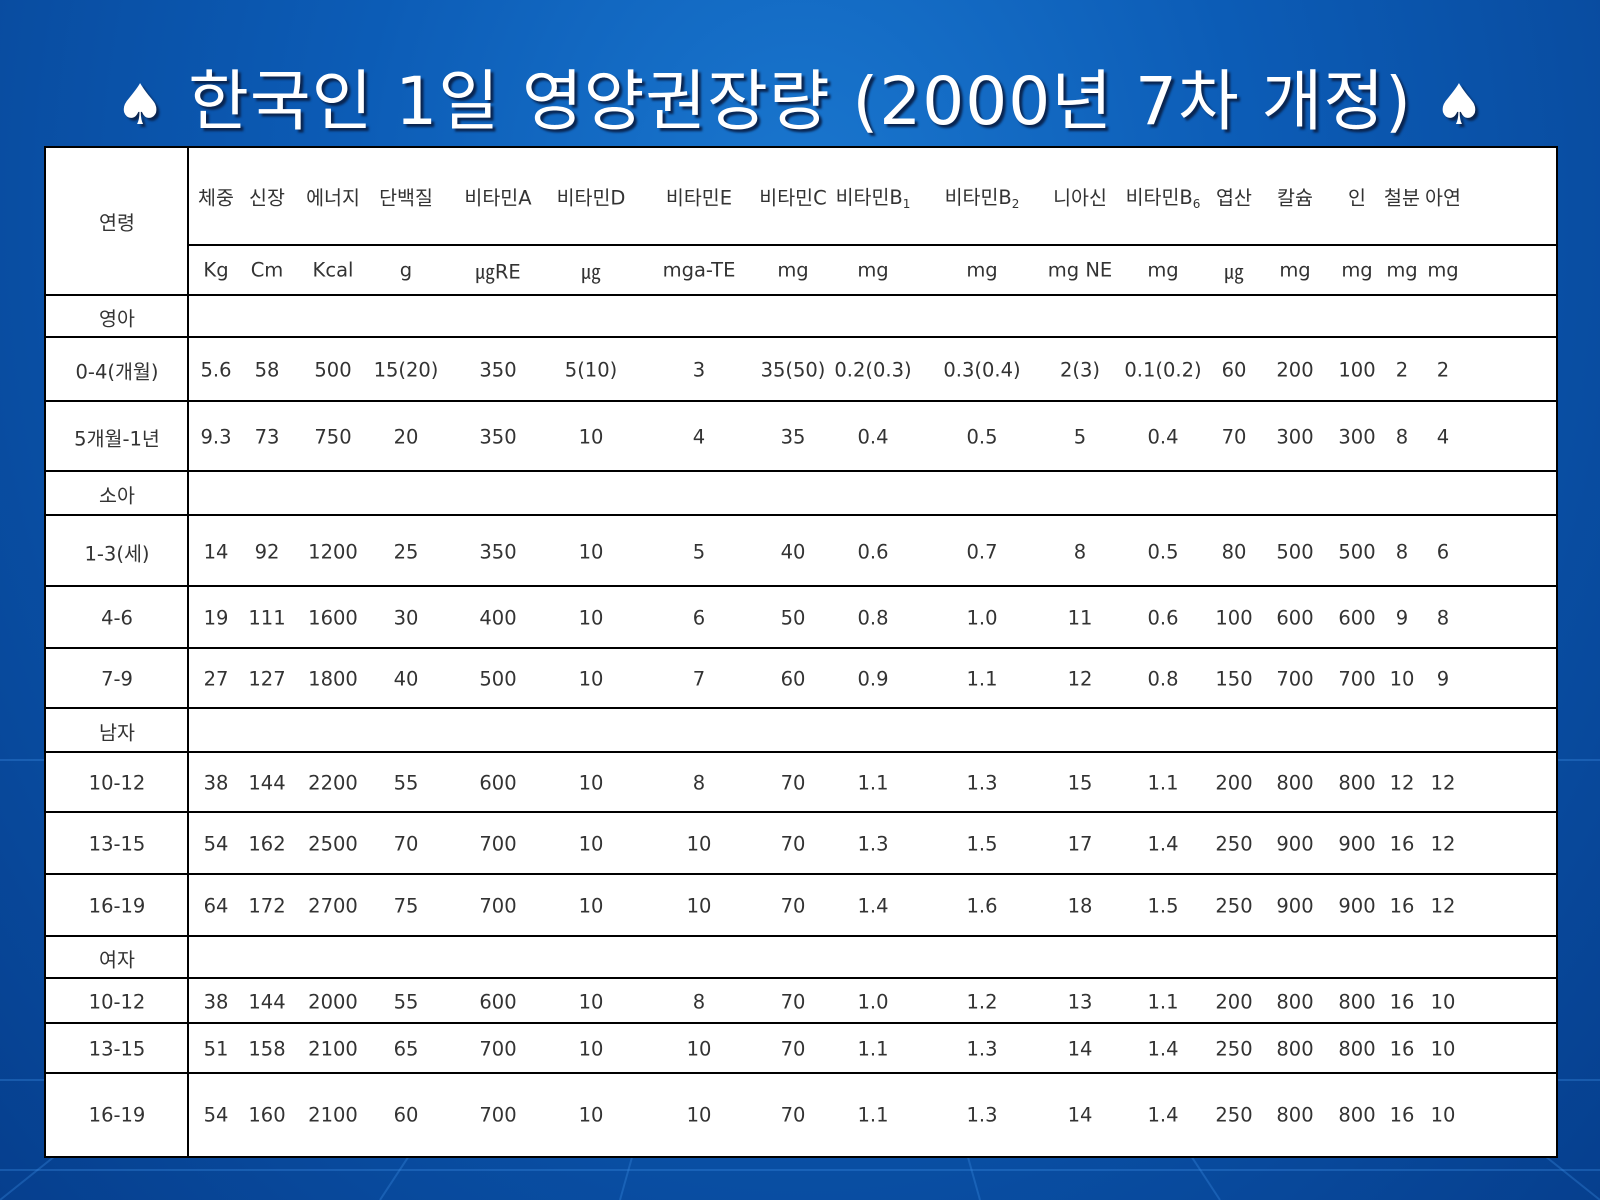 Image resolution: width=1600 pixels, height=1200 pixels. What do you see at coordinates (333, 1115) in the screenshot?
I see `table-cell: 2100` at bounding box center [333, 1115].